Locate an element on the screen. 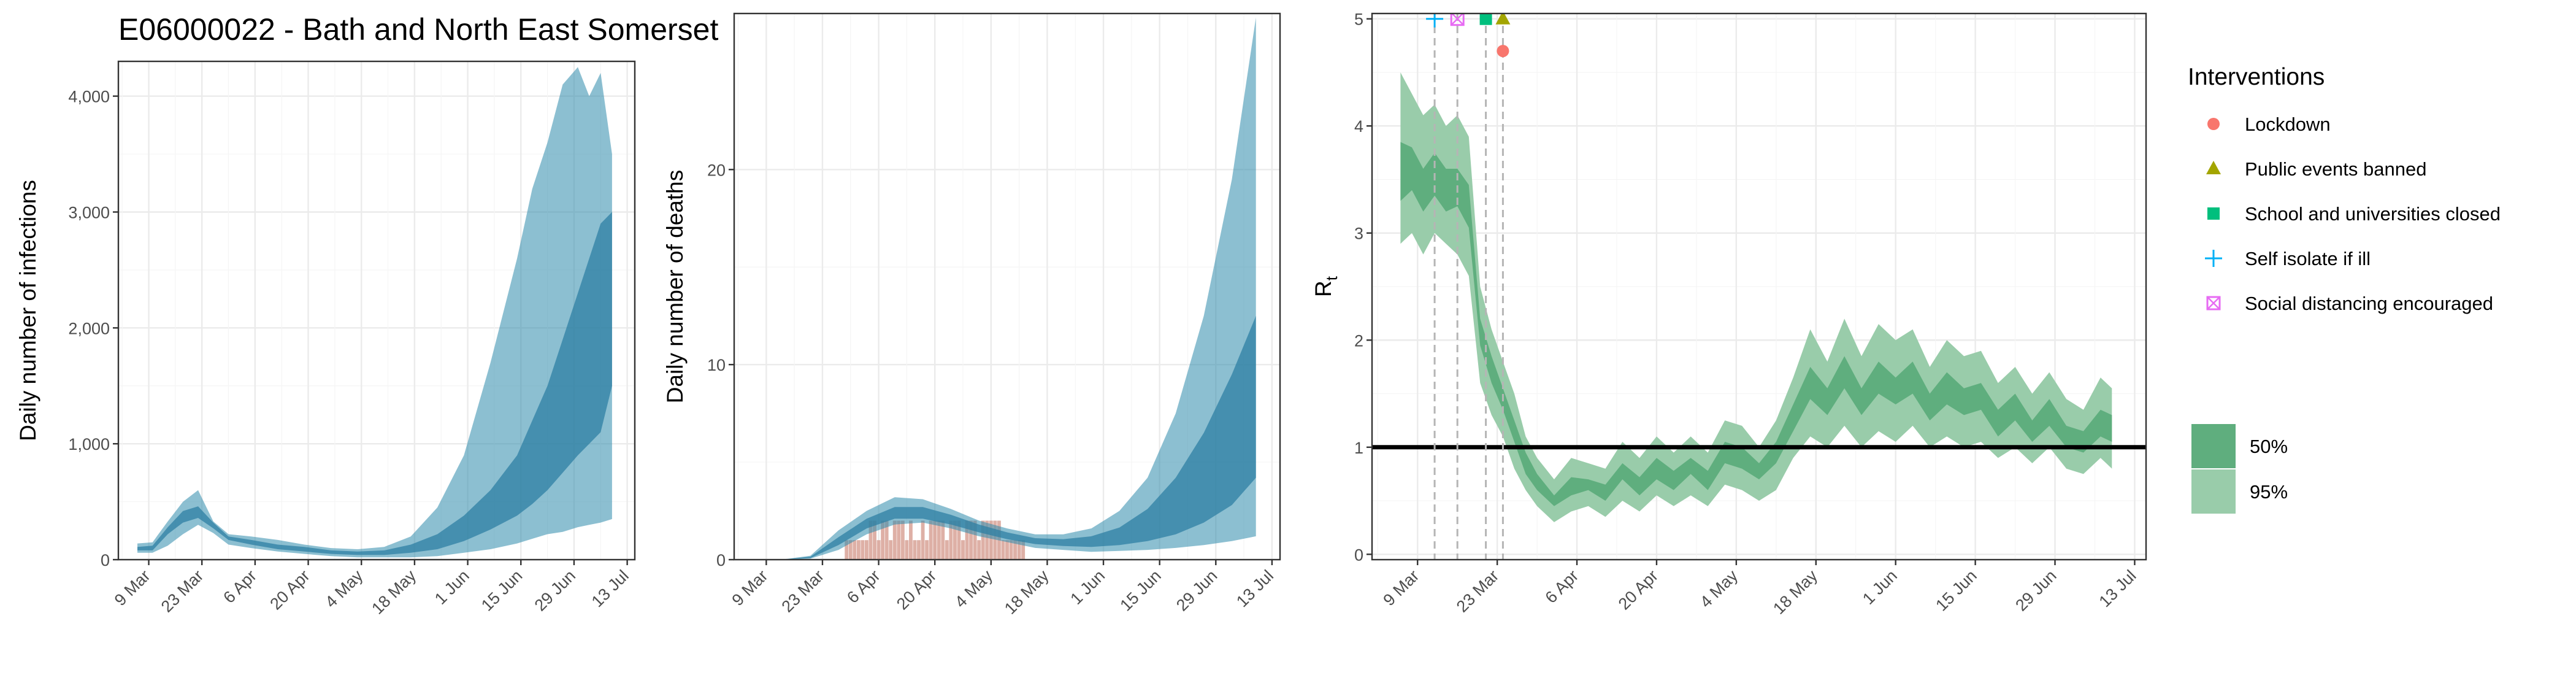 Image resolution: width=2576 pixels, height=683 pixels. y-tick-label: 1 is located at coordinates (1358, 448).